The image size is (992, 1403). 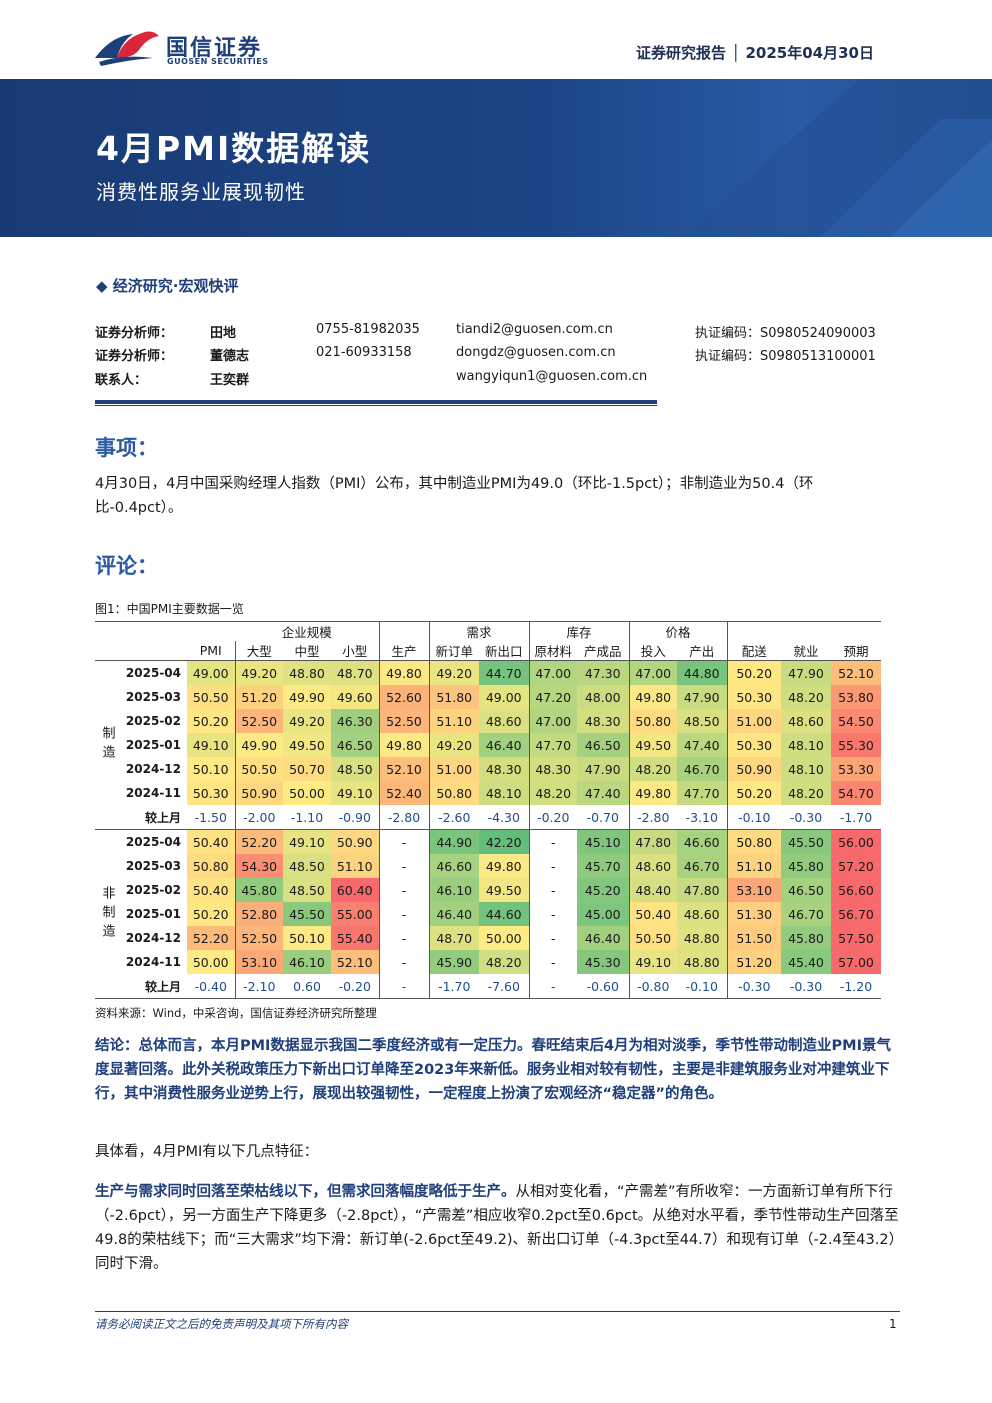 What do you see at coordinates (259, 866) in the screenshot?
I see `data-cell: 54.30` at bounding box center [259, 866].